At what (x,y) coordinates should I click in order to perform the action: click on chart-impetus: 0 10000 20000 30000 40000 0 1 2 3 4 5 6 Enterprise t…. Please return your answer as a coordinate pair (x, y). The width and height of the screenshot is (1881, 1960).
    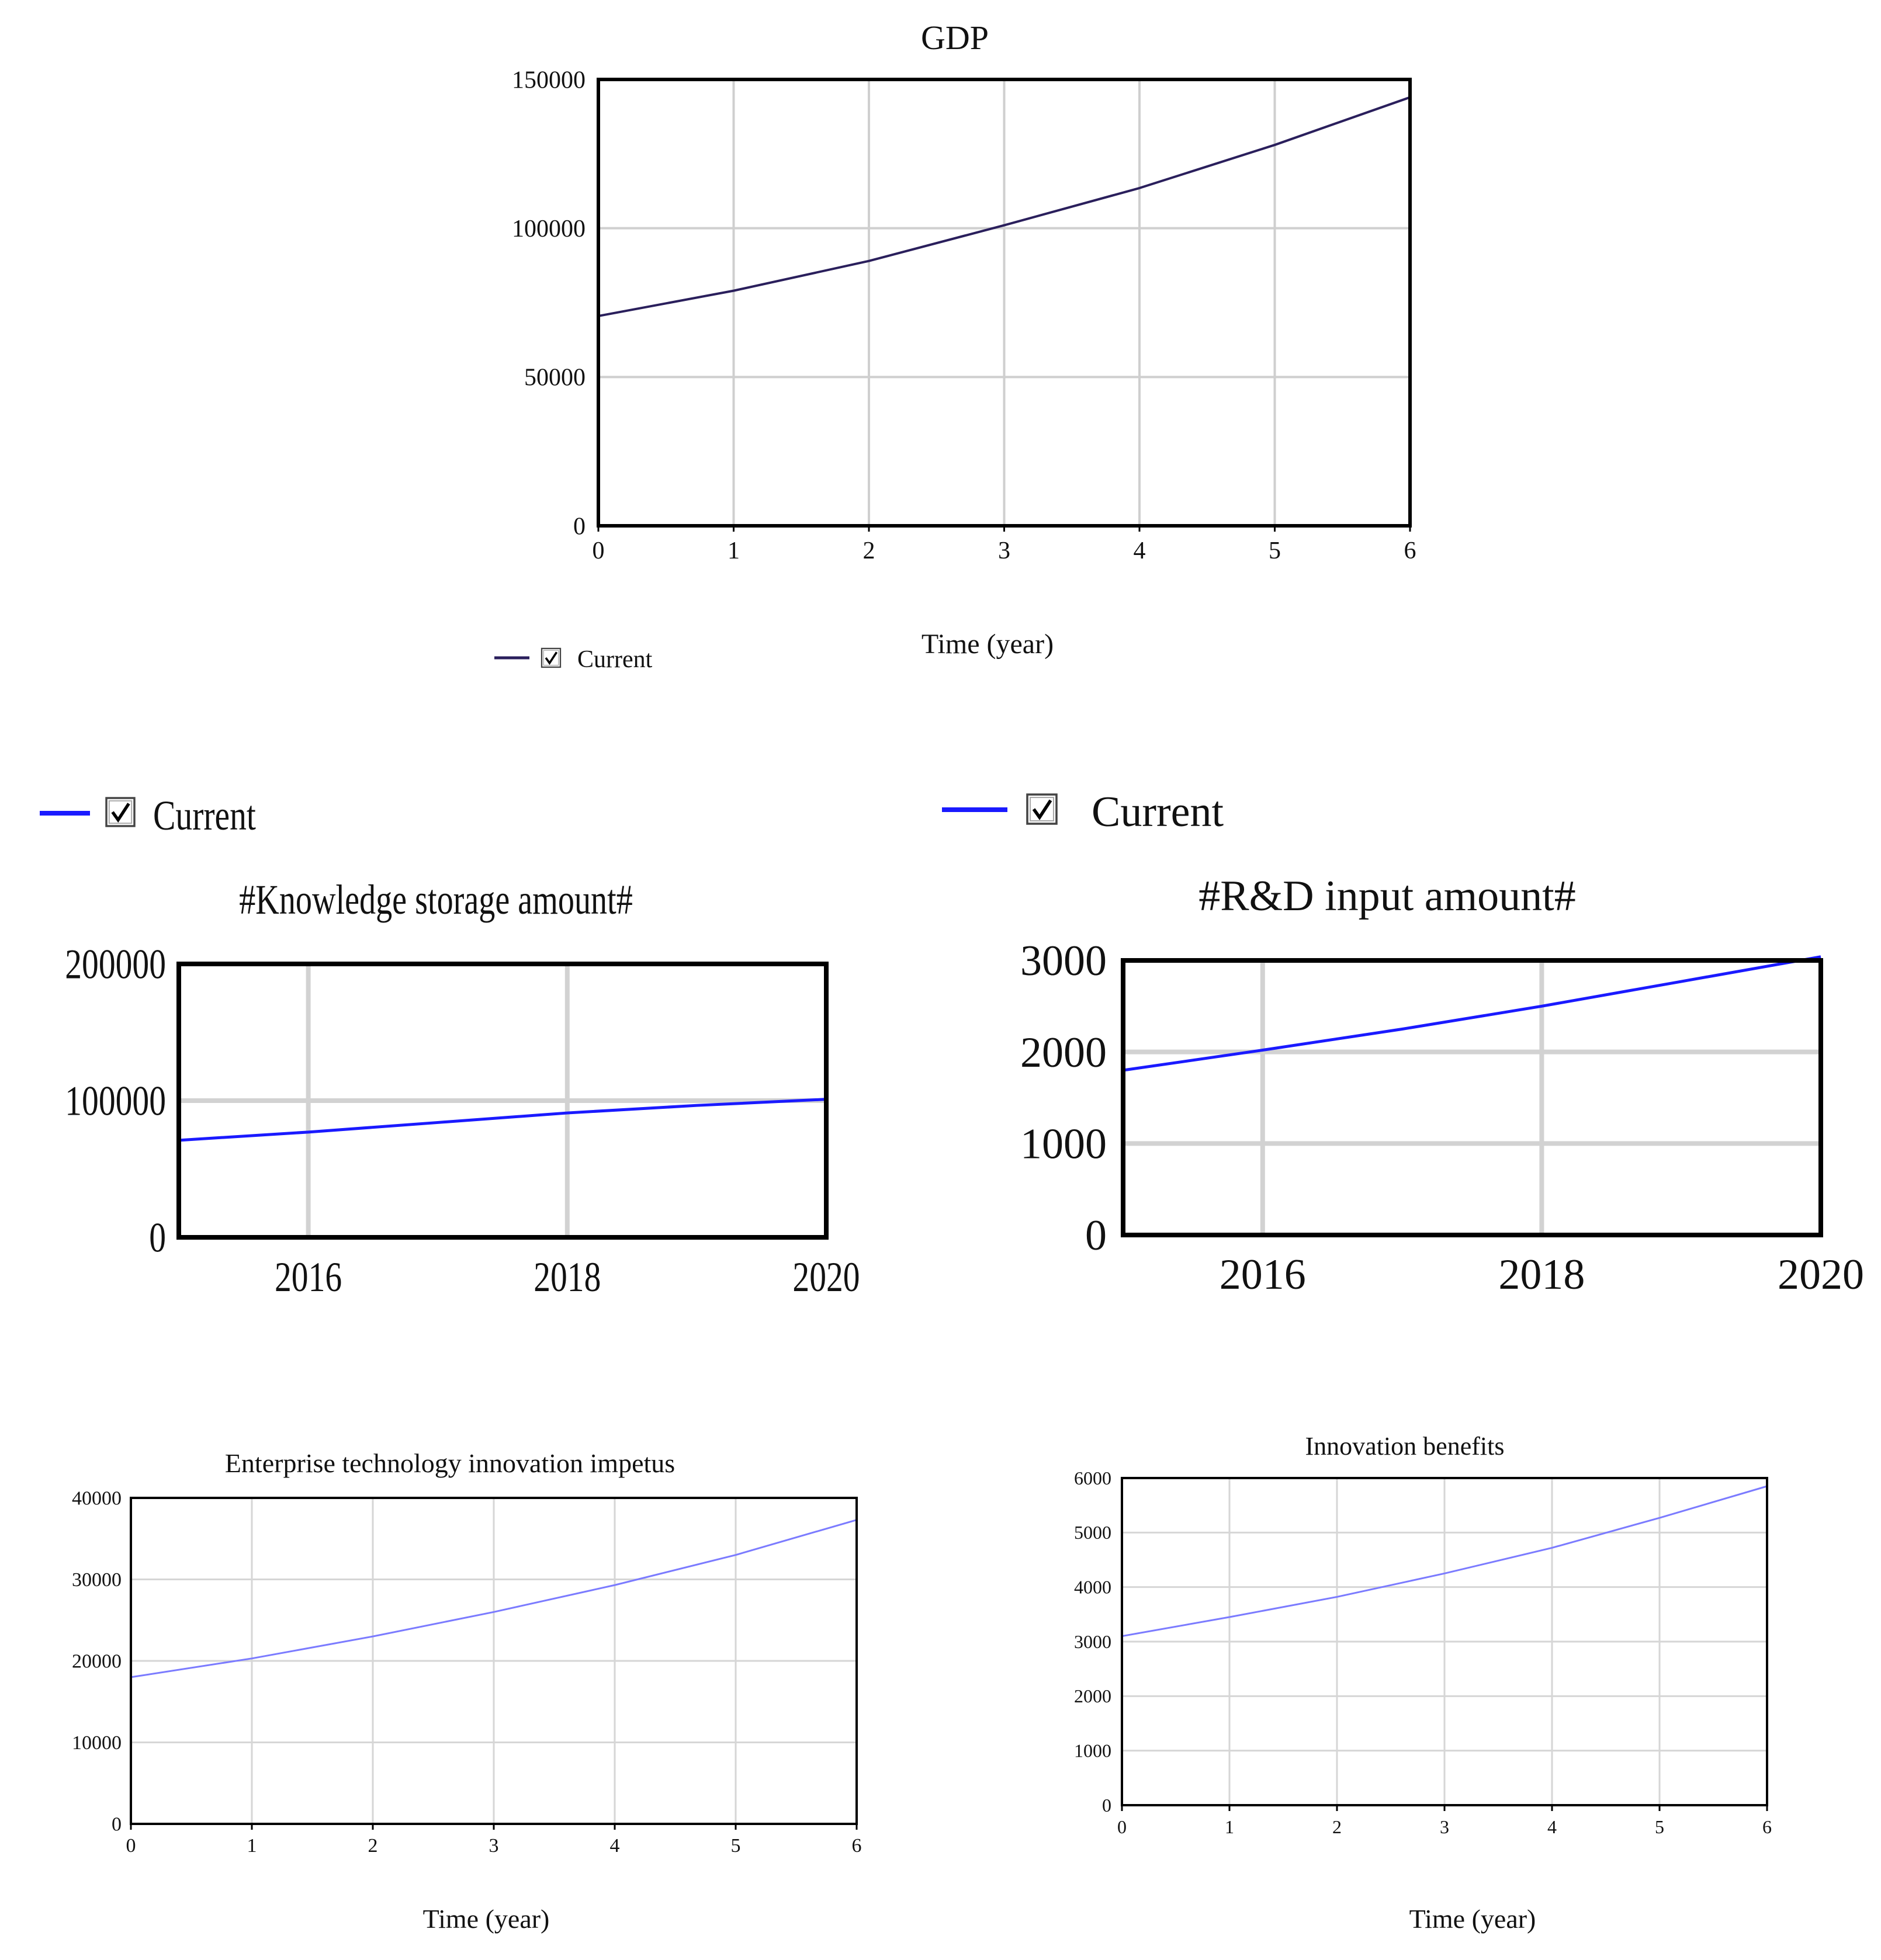
    Looking at the image, I should click on (467, 1691).